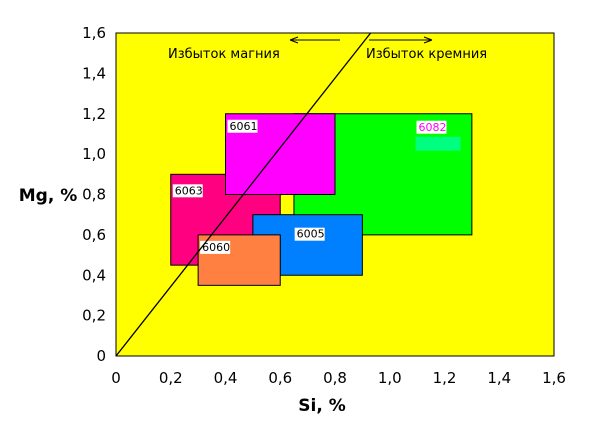  I want to click on x-axis-ticks: 0 0,2 0,4 0,6 0,8 1,0 1,2 1,4 1,6, so click(338, 378).